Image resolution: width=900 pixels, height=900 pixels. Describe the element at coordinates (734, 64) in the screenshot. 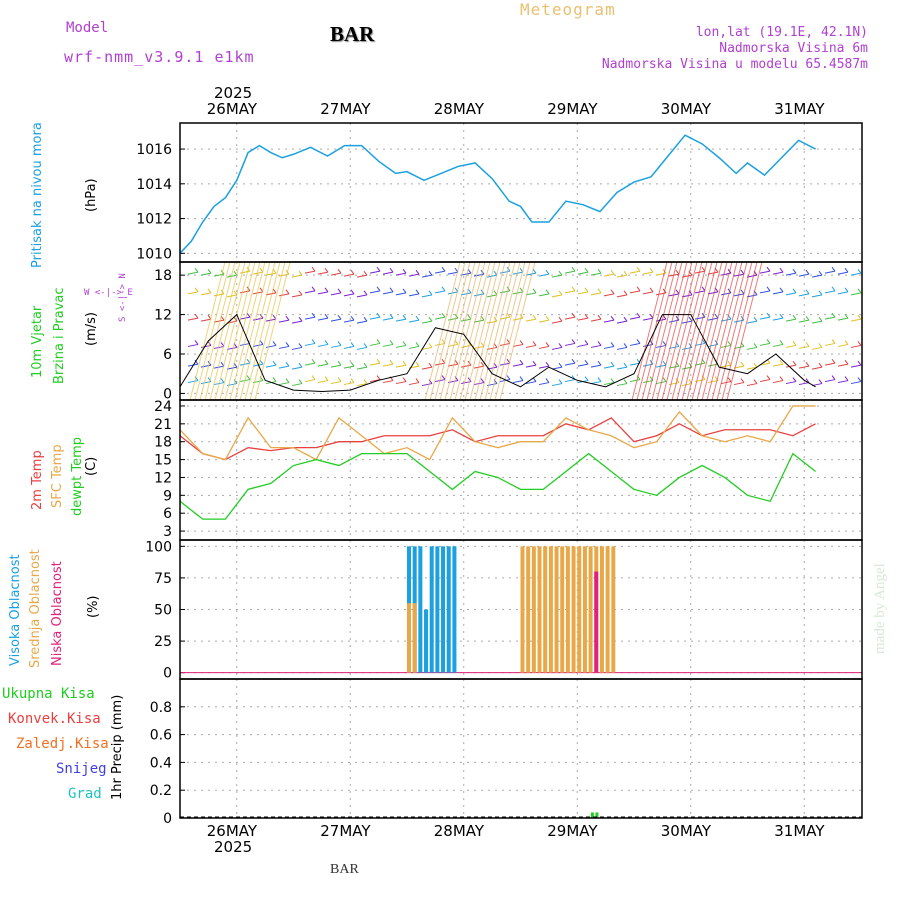

I see `model-elevation: Nadmorska Visina u modelu 65.4587m` at that location.